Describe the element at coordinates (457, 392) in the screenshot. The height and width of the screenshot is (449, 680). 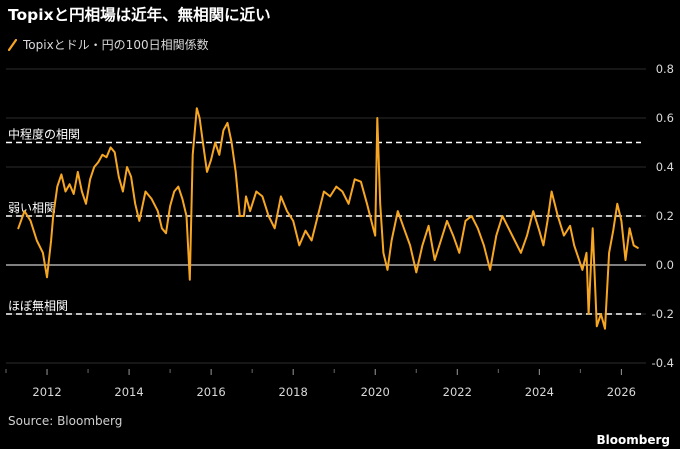
I see `x-tick-label: 2022` at that location.